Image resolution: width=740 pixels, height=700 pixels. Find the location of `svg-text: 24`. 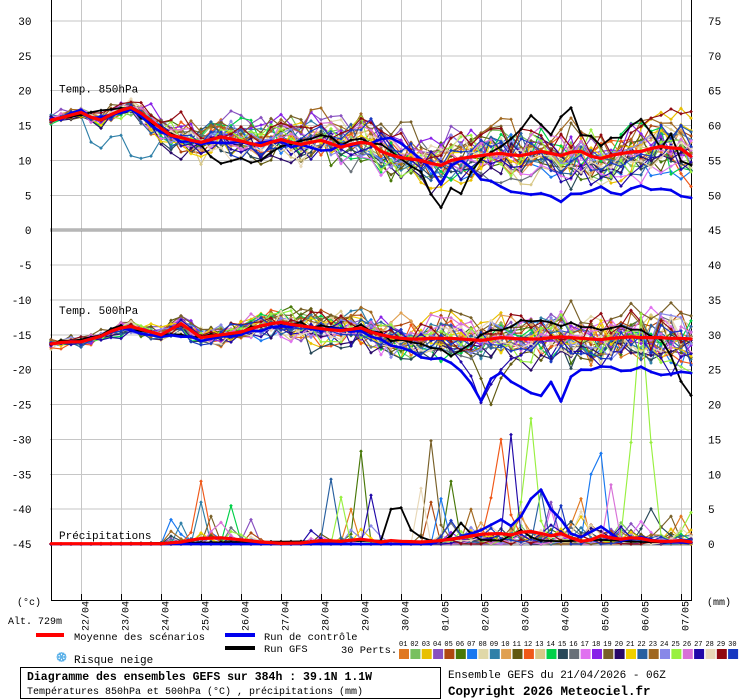

svg-text: 24 is located at coordinates (664, 645).